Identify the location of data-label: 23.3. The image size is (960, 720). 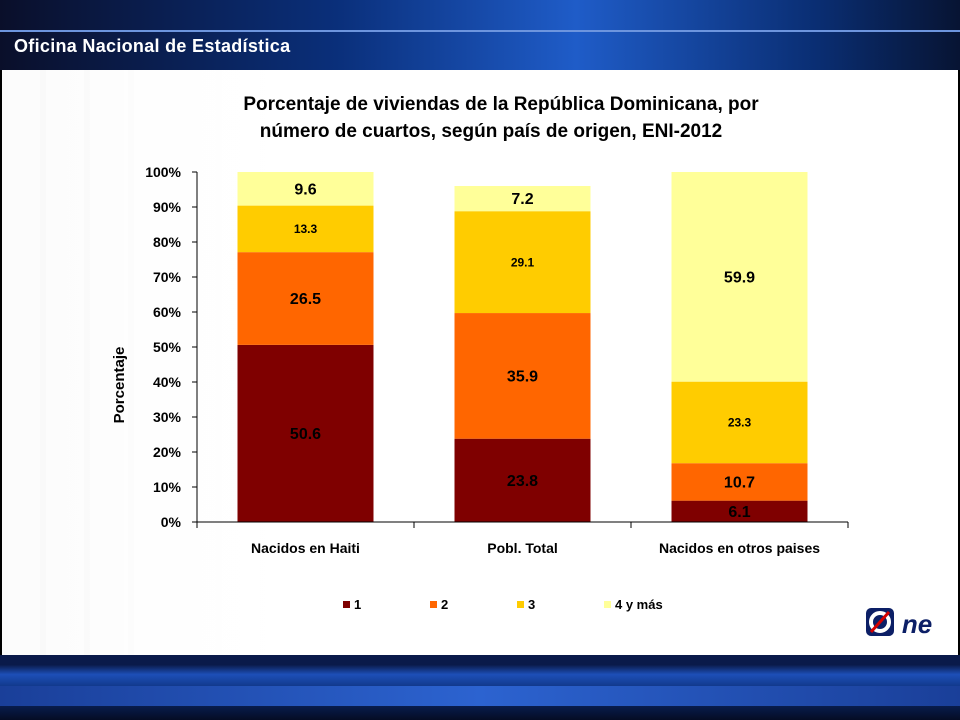
(740, 423).